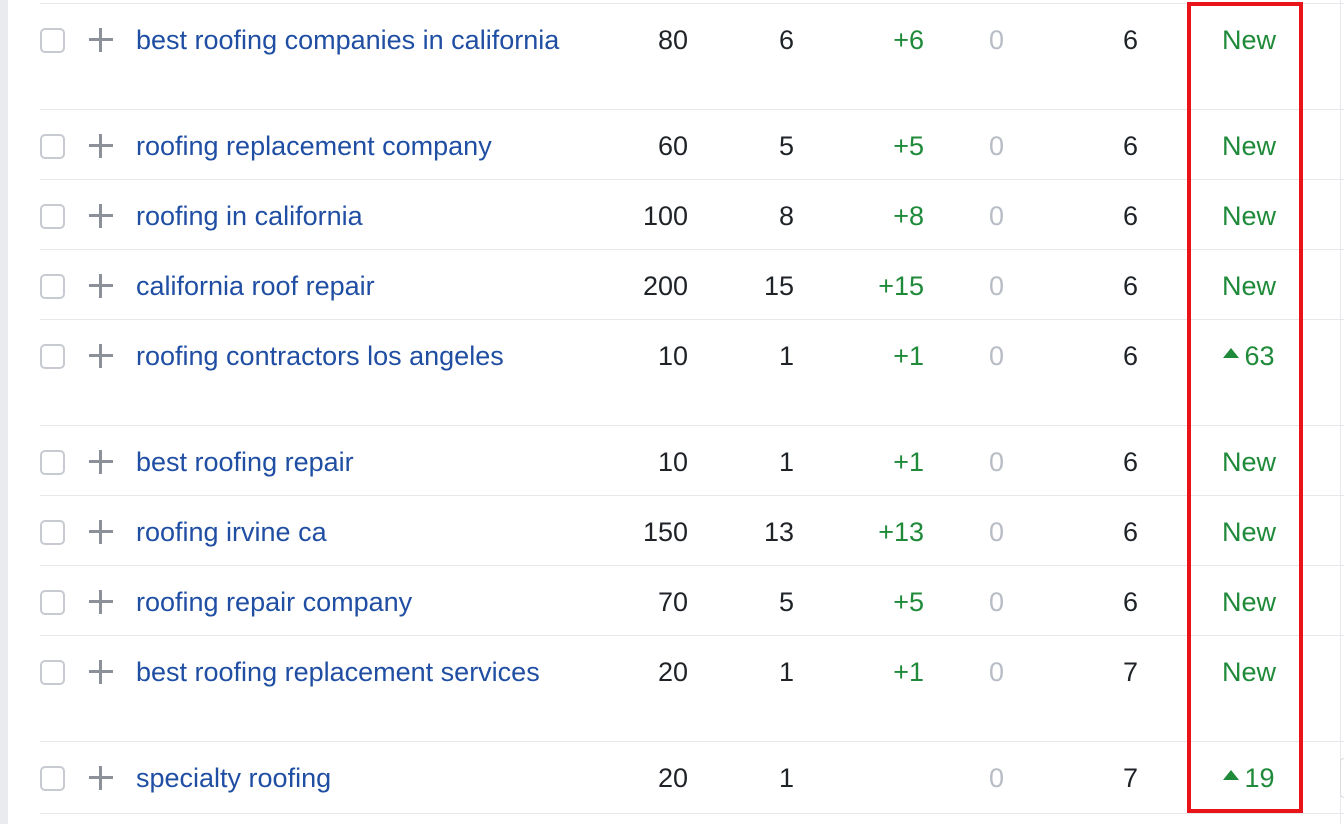 Image resolution: width=1344 pixels, height=824 pixels. I want to click on status-label: 63, so click(1259, 356).